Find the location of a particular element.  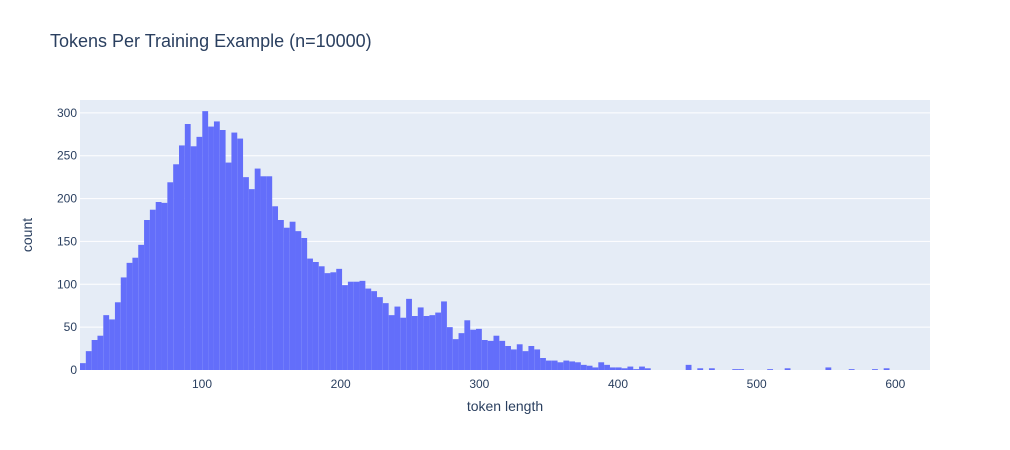

y-axis-ticks: 0 50 100 150 200 250 300 is located at coordinates (67, 241).